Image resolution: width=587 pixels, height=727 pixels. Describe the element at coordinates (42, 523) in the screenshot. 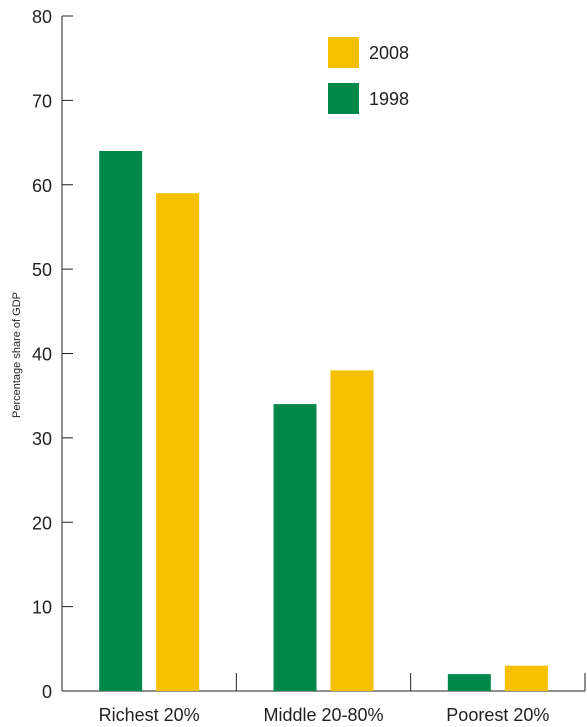

I see `y-tick-label: 20` at that location.